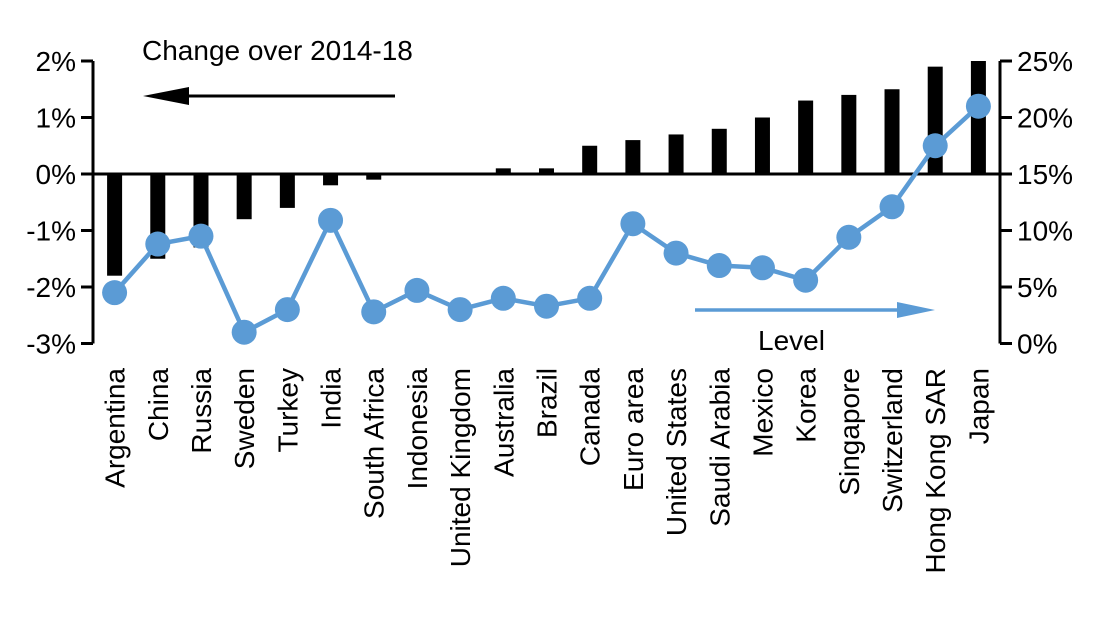  What do you see at coordinates (1045, 118) in the screenshot?
I see `right-axis-tick-label: 20%` at bounding box center [1045, 118].